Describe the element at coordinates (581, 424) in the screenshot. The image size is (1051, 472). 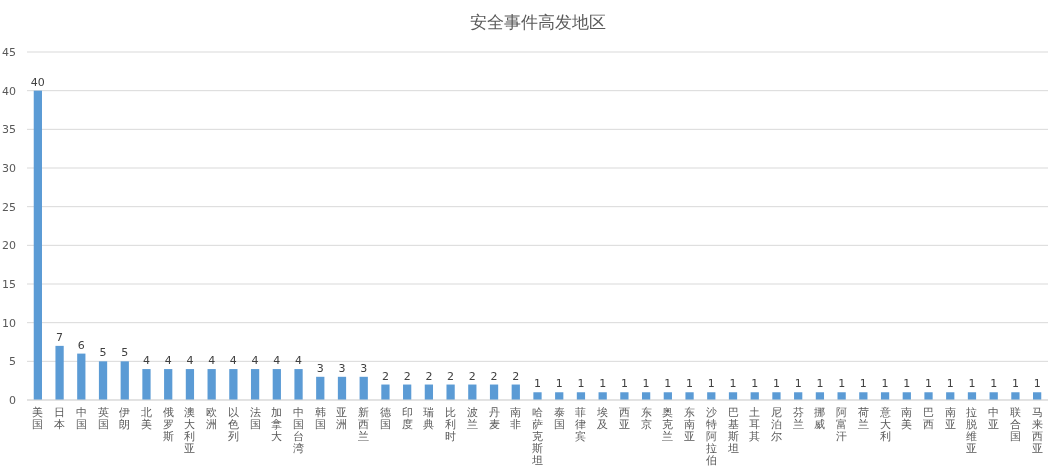
I see `x-tick-label: 菲律宾` at that location.